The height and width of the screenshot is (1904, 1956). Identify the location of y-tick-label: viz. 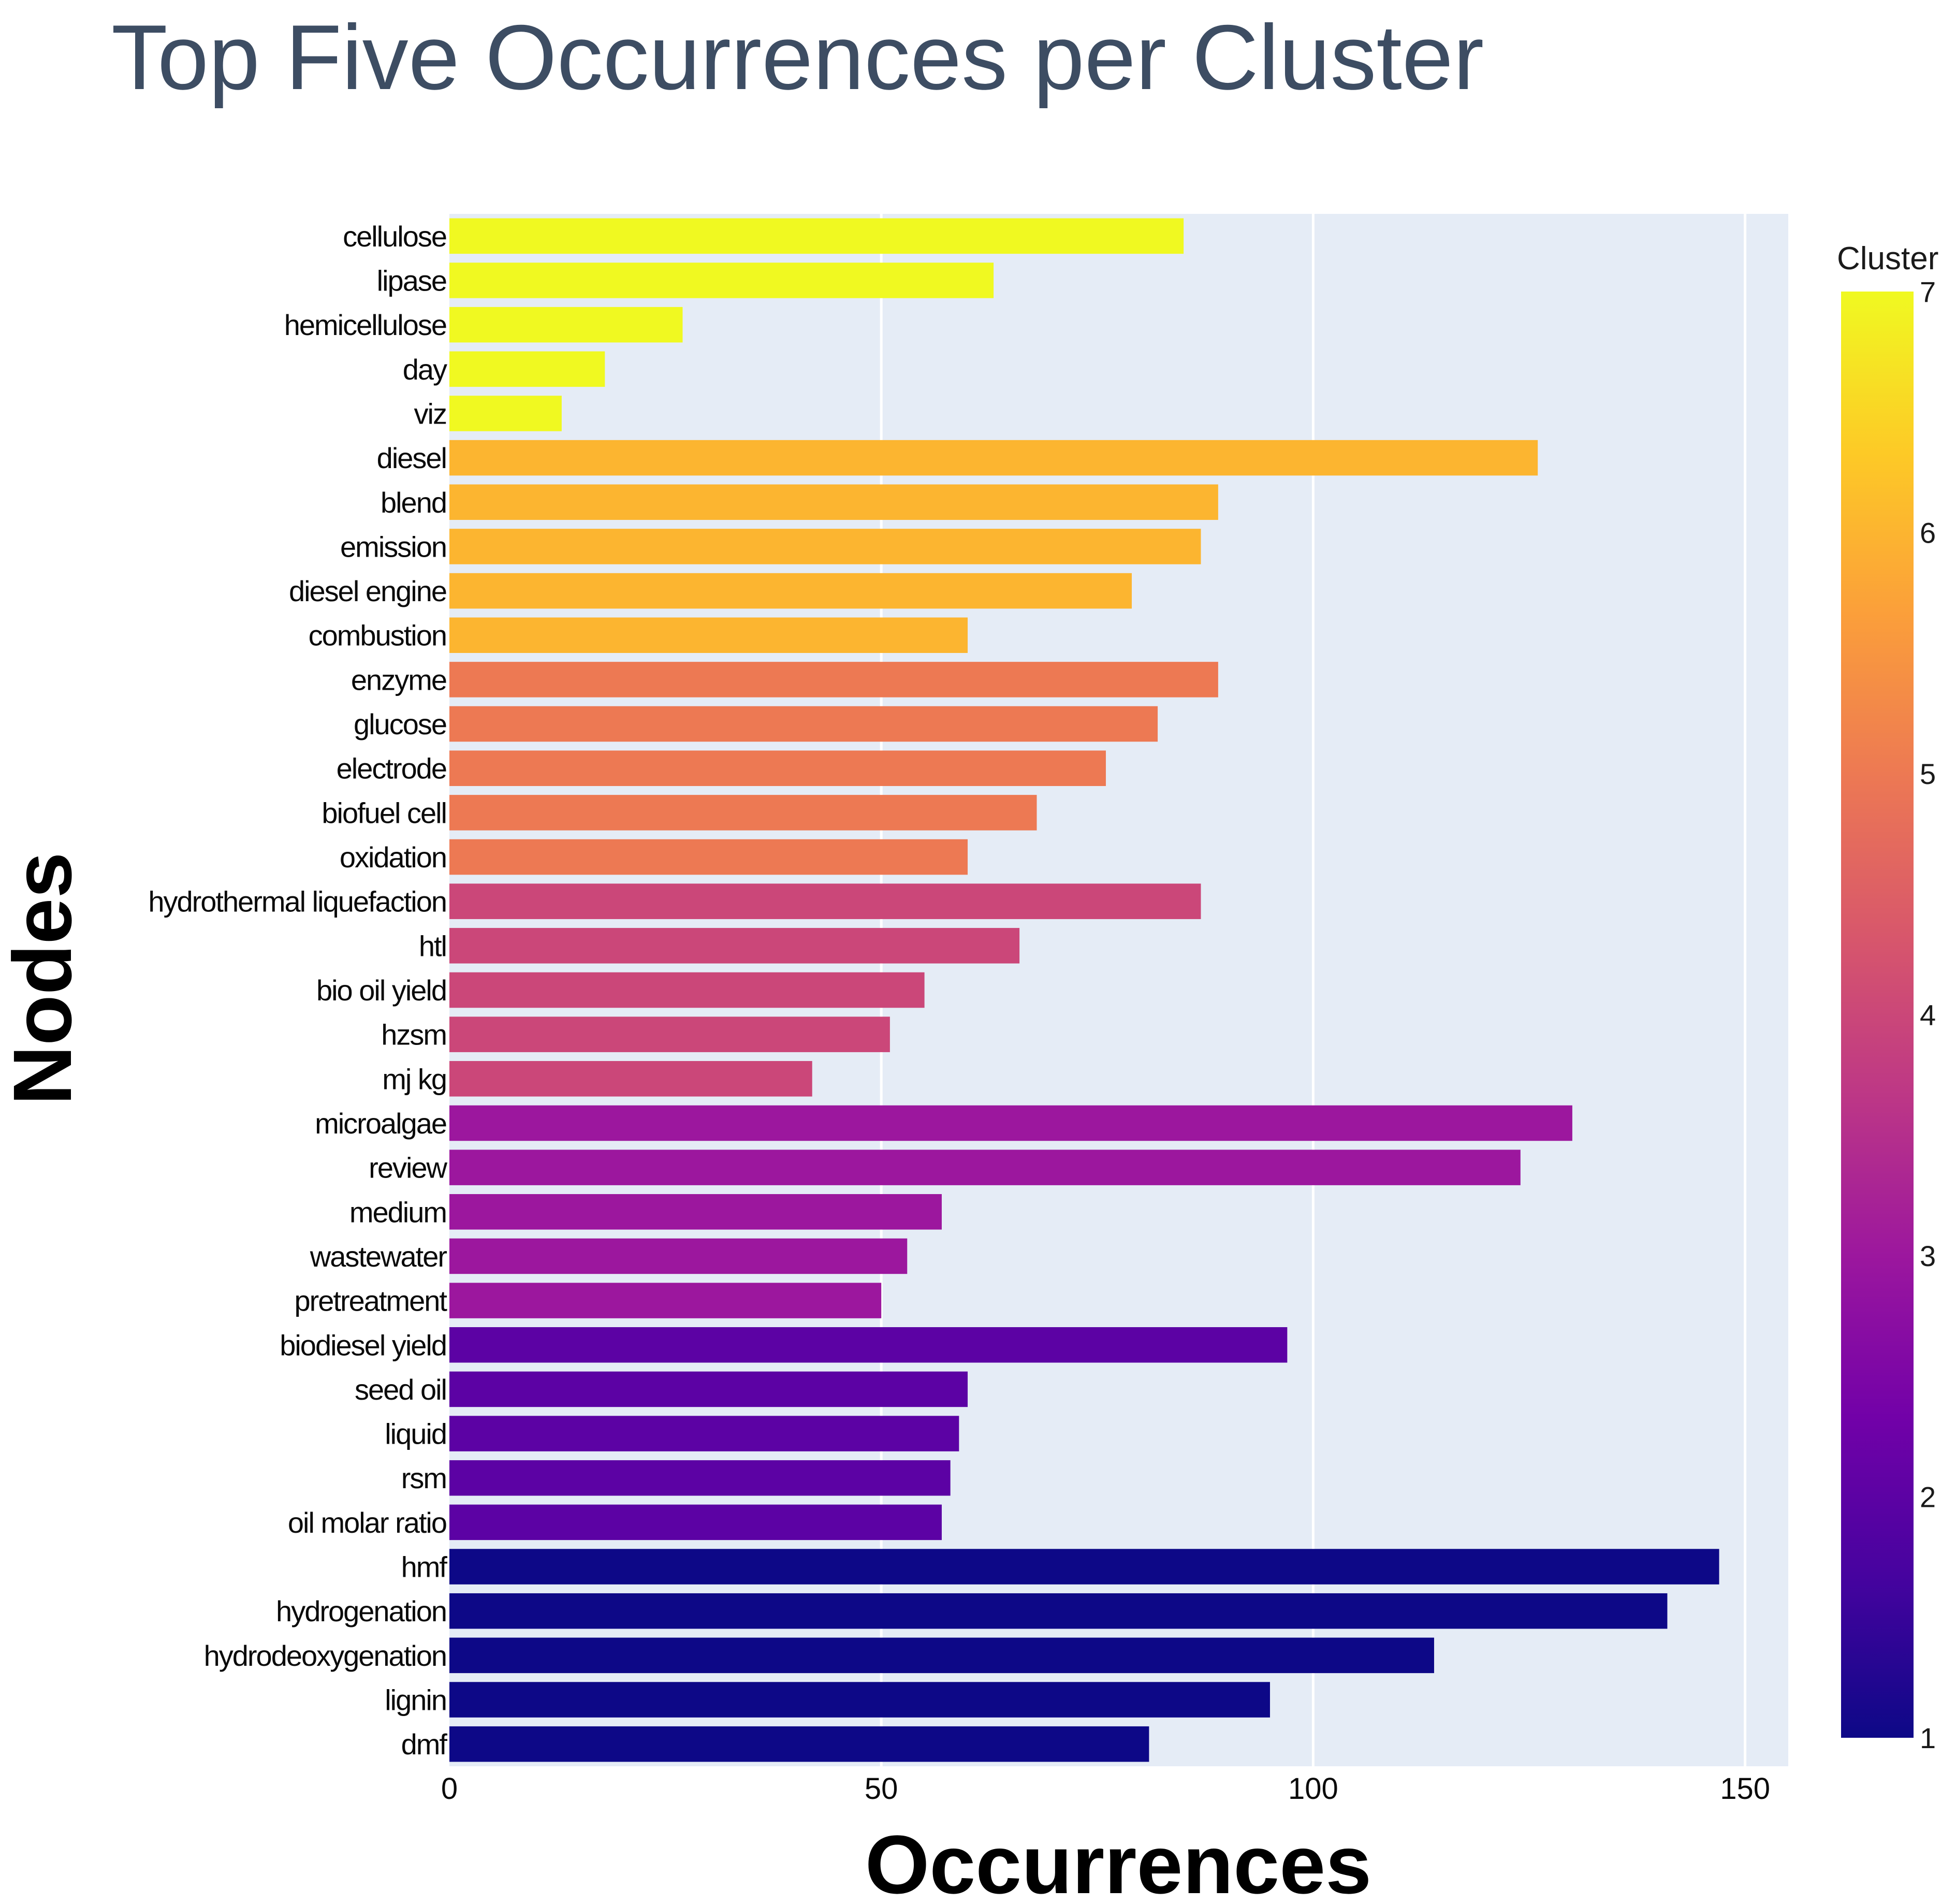
(430, 413).